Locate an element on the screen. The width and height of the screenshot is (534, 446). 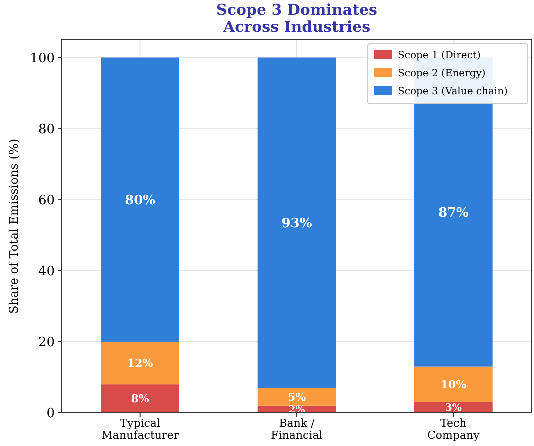
data-label: 12% is located at coordinates (140, 363).